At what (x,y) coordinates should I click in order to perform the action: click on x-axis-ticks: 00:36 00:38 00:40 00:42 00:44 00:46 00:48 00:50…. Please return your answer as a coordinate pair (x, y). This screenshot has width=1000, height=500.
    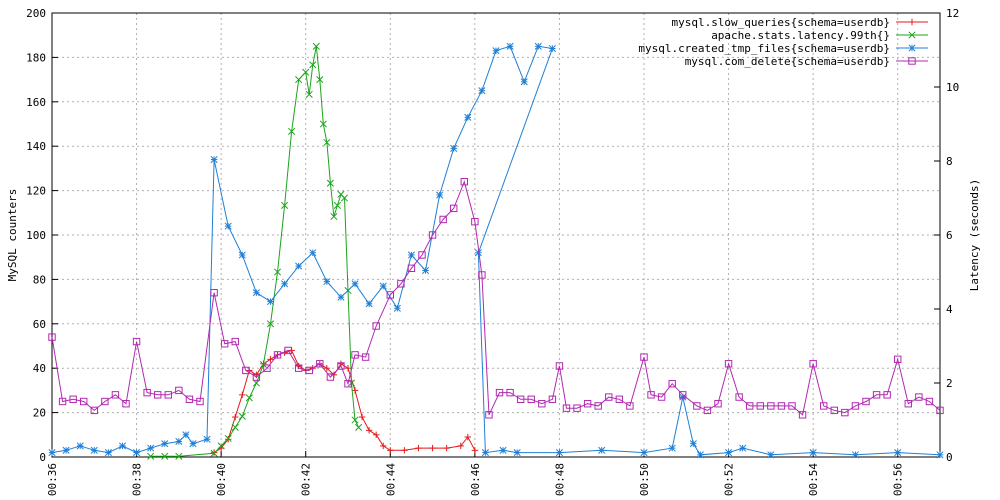
    Looking at the image, I should click on (475, 473).